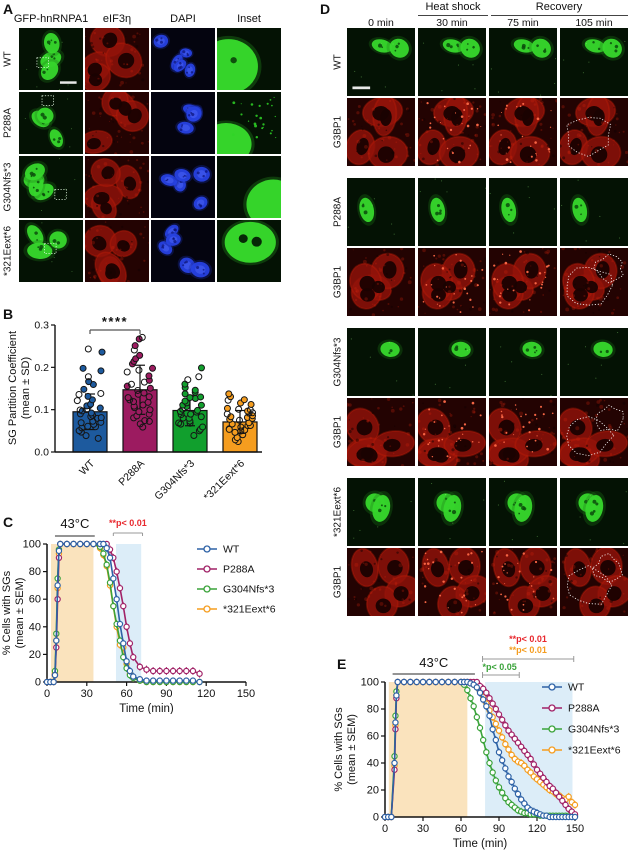 This screenshot has height=850, width=629. What do you see at coordinates (8, 9) in the screenshot?
I see `panel-a-label: A` at bounding box center [8, 9].